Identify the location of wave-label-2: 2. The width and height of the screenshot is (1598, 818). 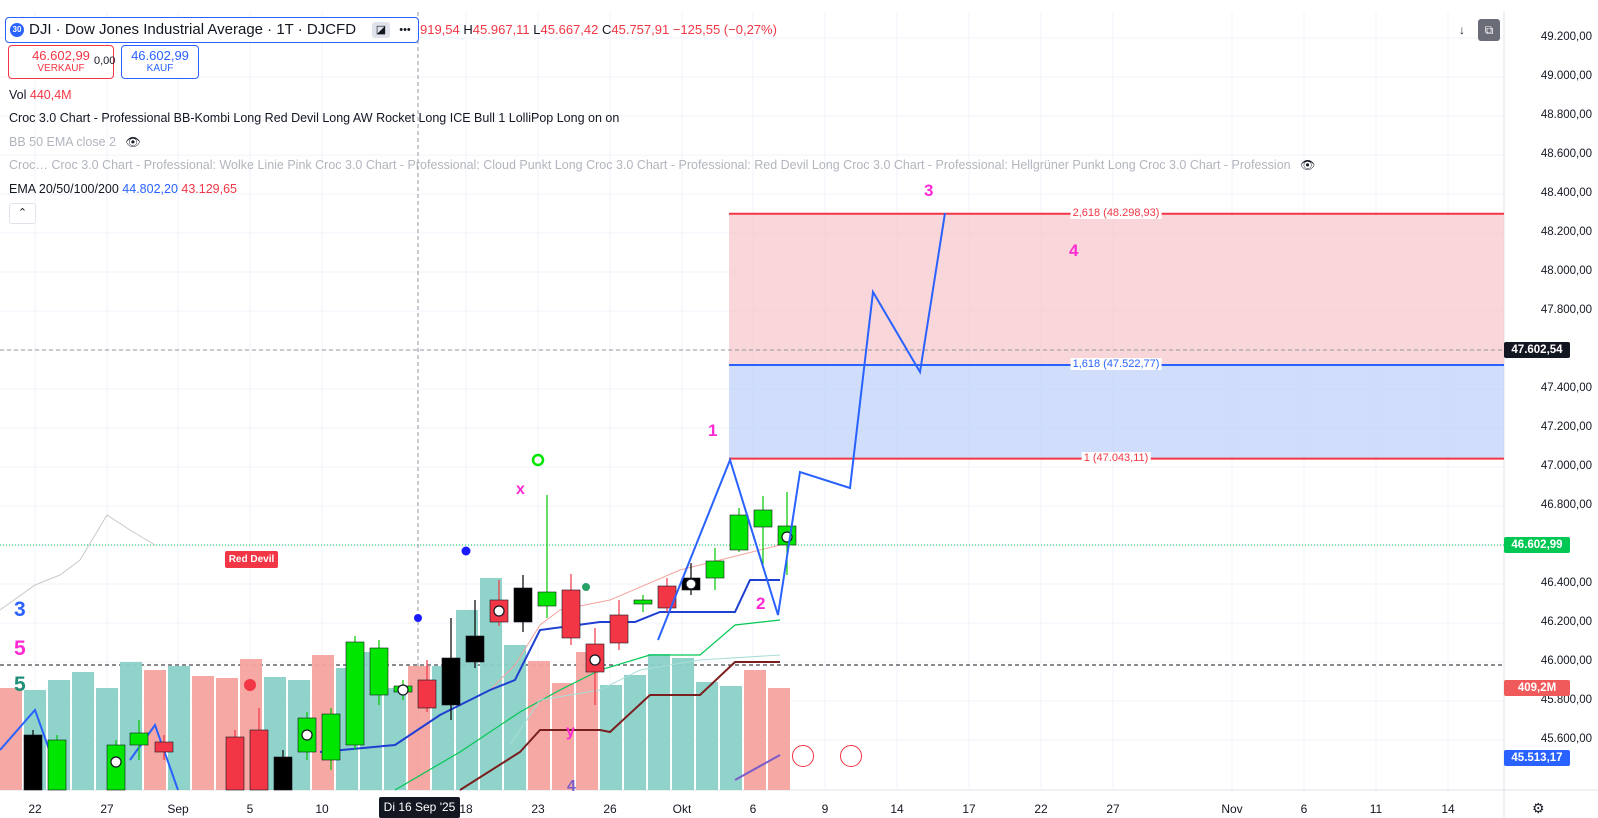
(761, 603).